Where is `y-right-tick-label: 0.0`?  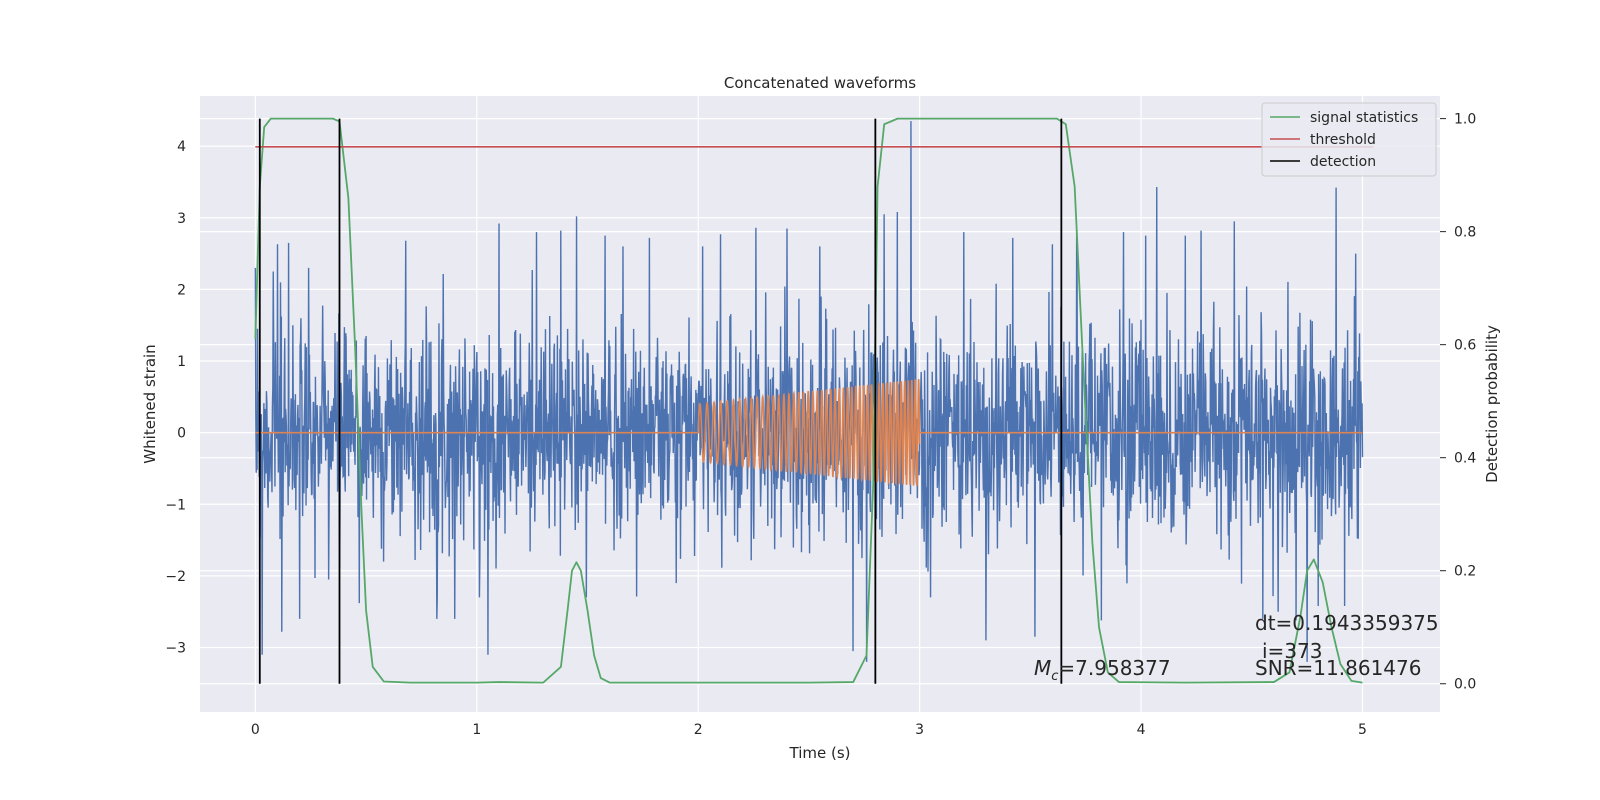
y-right-tick-label: 0.0 is located at coordinates (1465, 685).